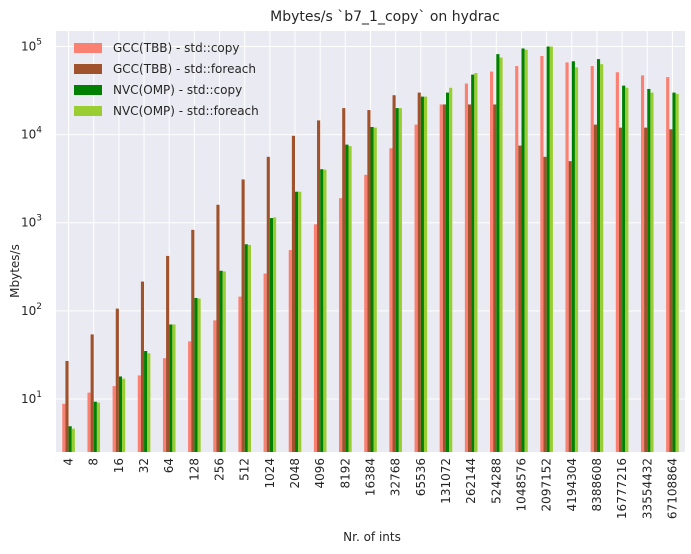 This screenshot has width=691, height=554. What do you see at coordinates (572, 484) in the screenshot?
I see `x-tick-label: 4194304` at bounding box center [572, 484].